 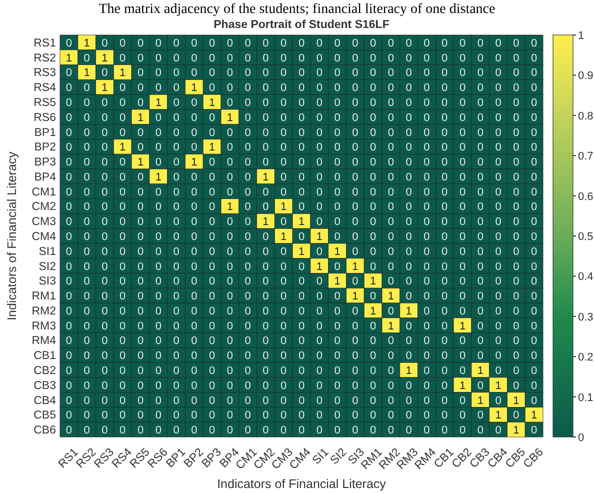 I want to click on y-tick-label: RM4, so click(x=44, y=341).